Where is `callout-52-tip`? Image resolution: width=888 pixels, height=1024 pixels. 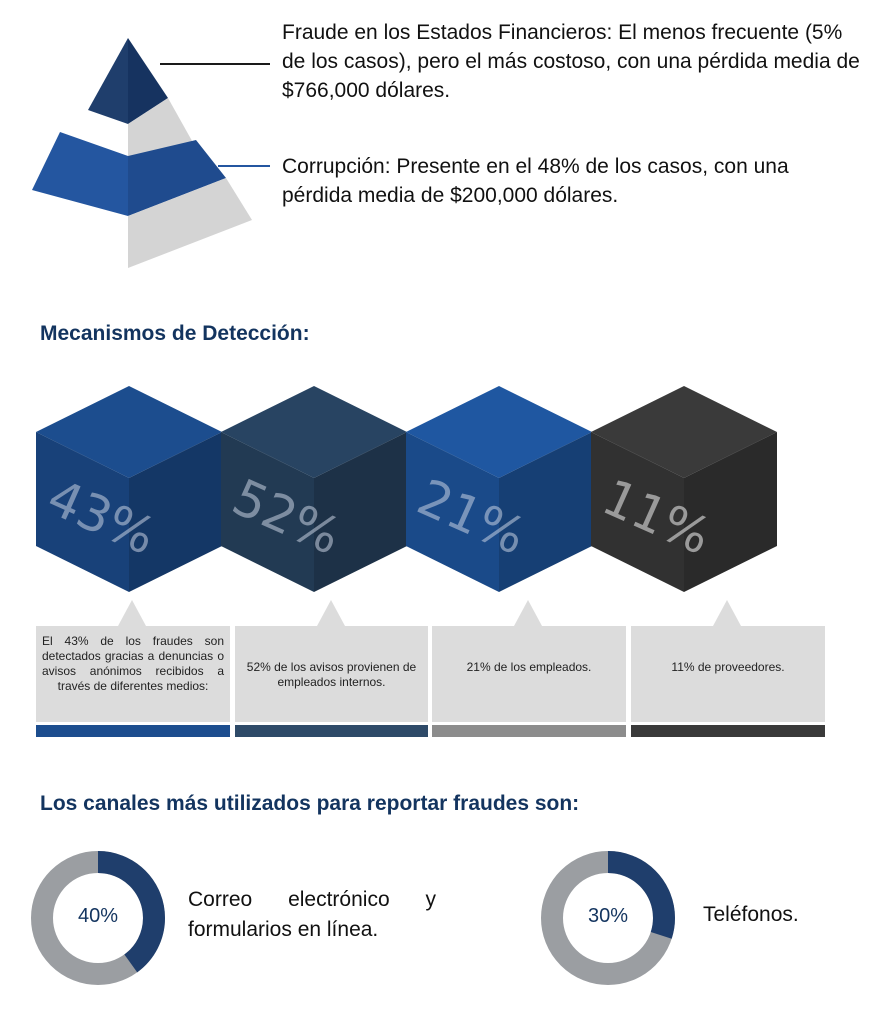 callout-52-tip is located at coordinates (331, 613).